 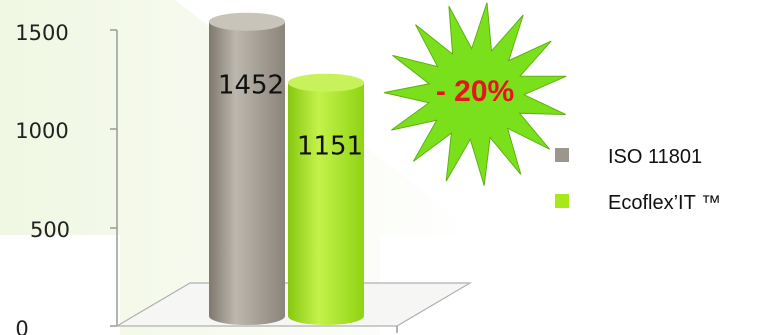 I want to click on legend-label-ecoflex: Ecoflex’IT ™, so click(x=664, y=203).